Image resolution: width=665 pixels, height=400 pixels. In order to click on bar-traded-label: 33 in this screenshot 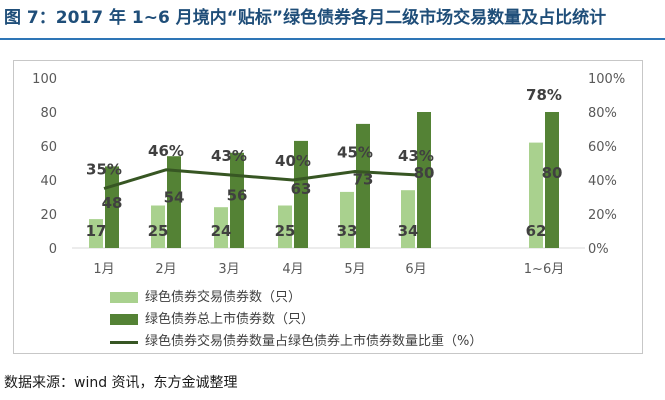, I will do `click(347, 231)`.